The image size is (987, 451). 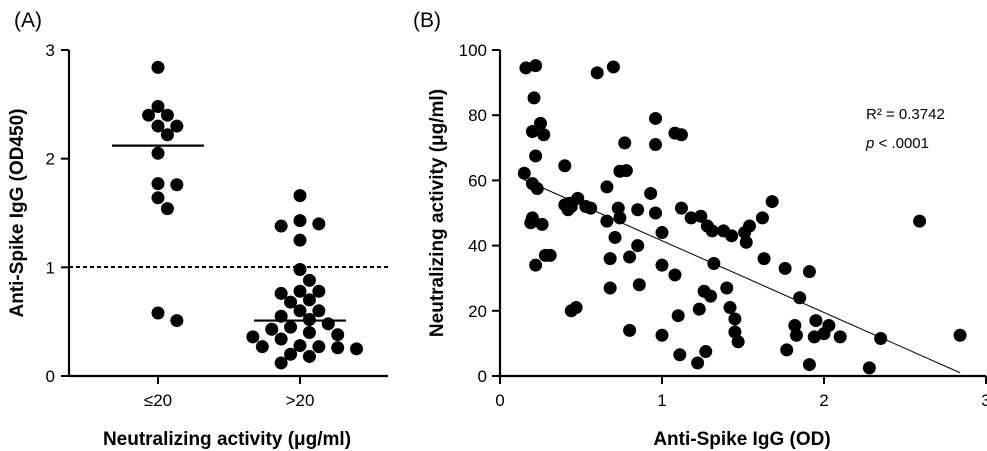 What do you see at coordinates (477, 180) in the screenshot?
I see `panel-b-y-tick-label: 60` at bounding box center [477, 180].